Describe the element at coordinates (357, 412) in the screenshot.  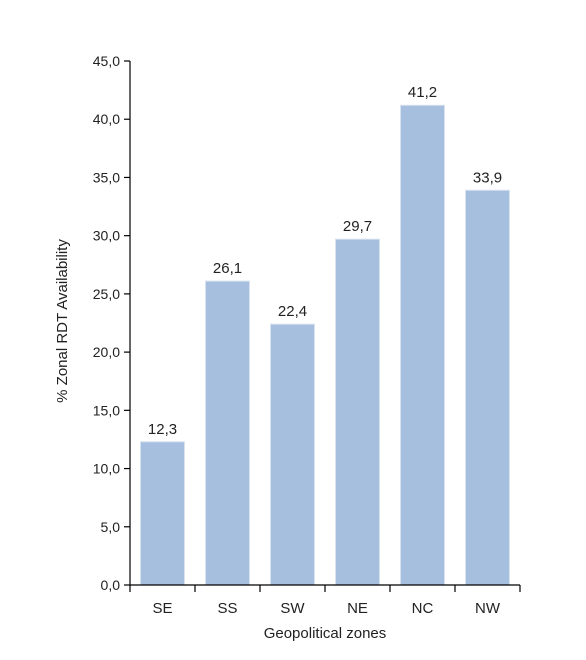
I see `bar-ne` at that location.